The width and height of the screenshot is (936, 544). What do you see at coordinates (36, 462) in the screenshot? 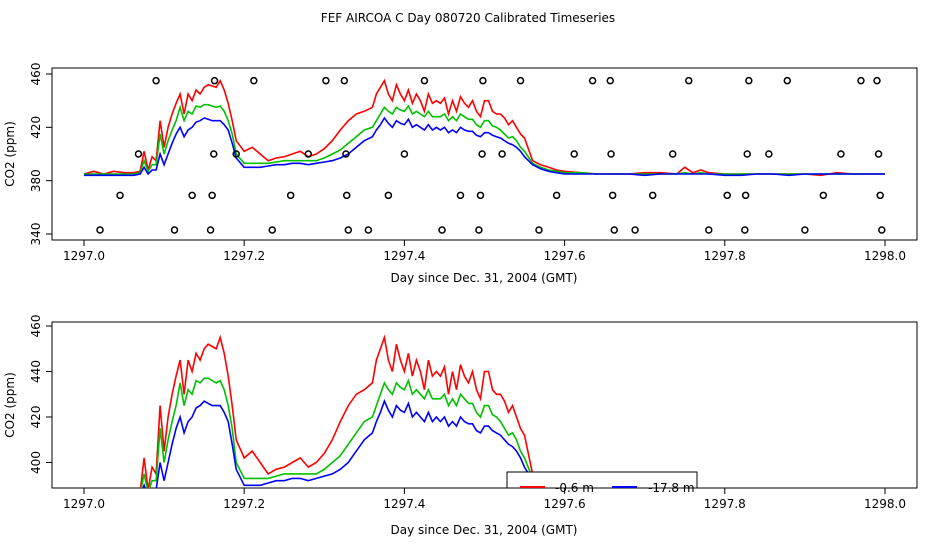
I see `y-tick-label: 400` at bounding box center [36, 462].